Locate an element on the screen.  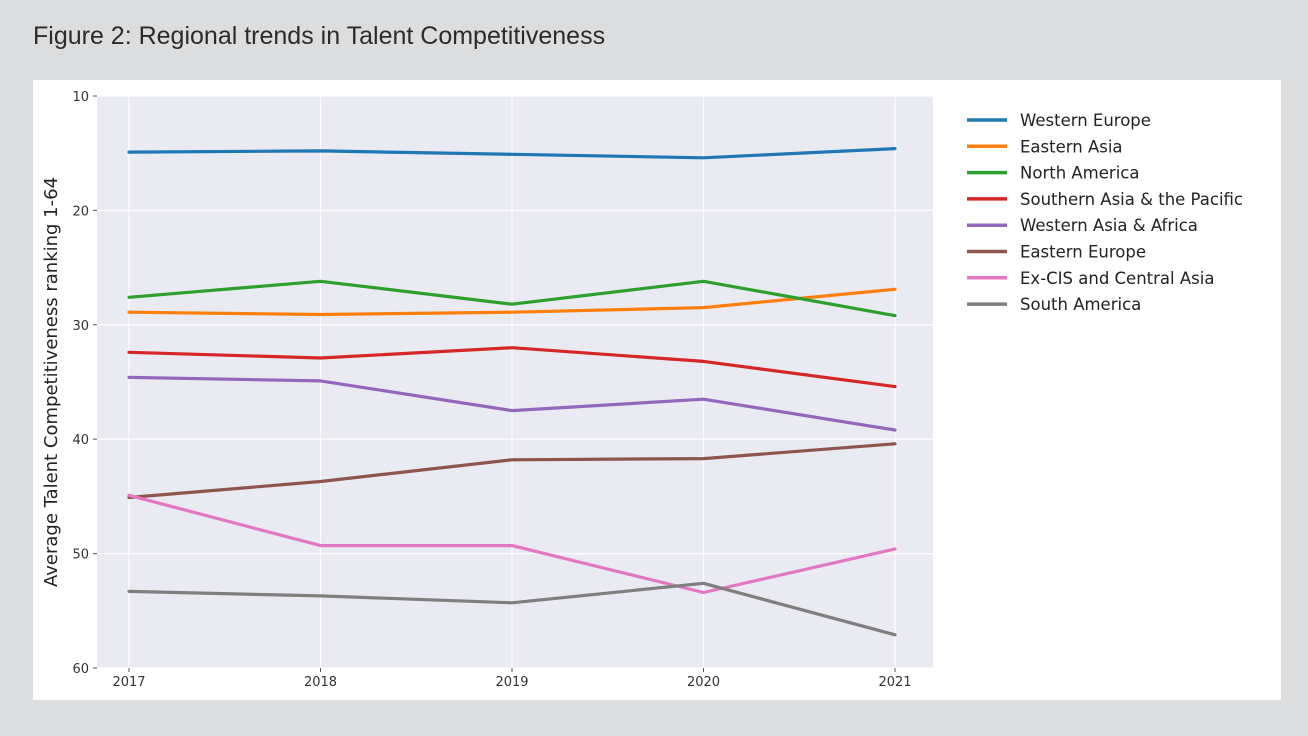
x-tick-label: 2019 is located at coordinates (511, 682).